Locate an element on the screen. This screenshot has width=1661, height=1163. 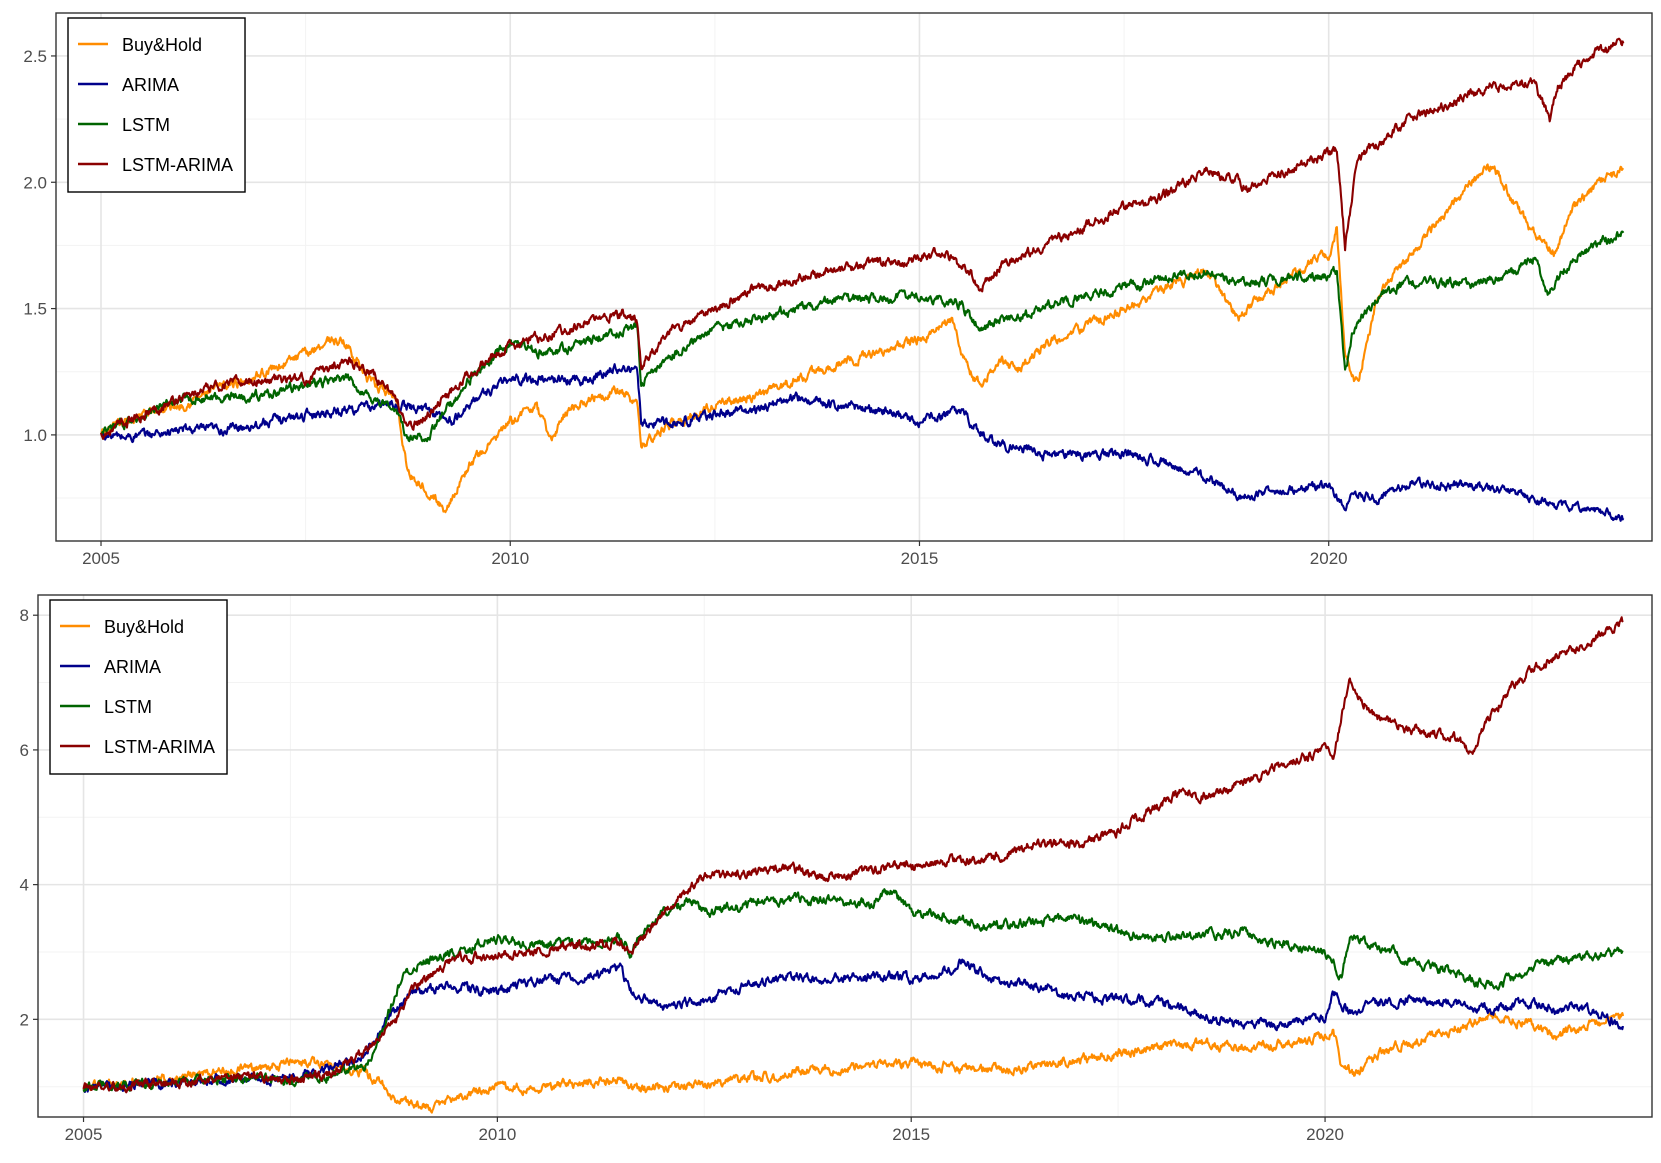
y-tick-label: 1.5 is located at coordinates (35, 309).